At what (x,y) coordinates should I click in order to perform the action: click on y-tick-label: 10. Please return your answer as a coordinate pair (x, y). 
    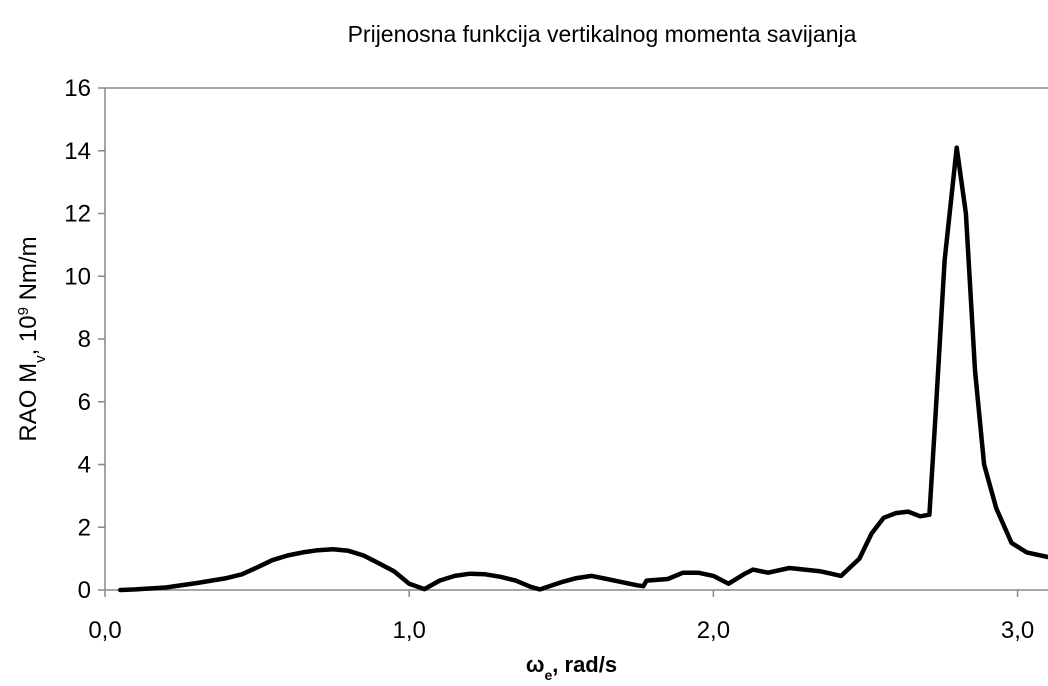
    Looking at the image, I should click on (77, 276).